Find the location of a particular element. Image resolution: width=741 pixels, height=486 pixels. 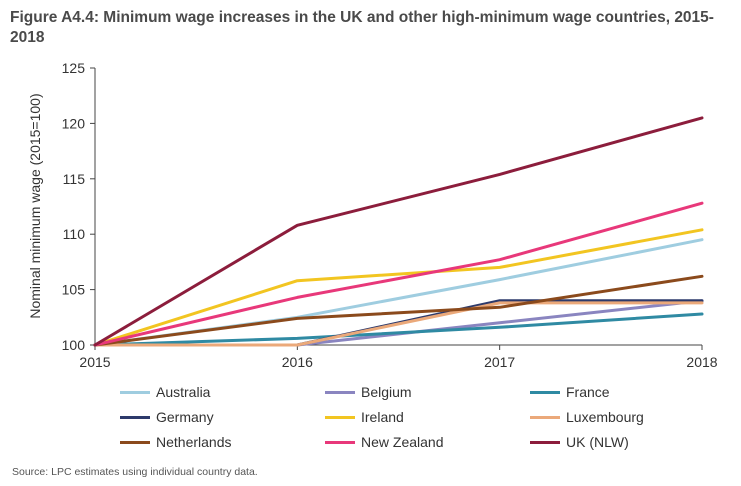

y-tick-label: 115 is located at coordinates (74, 179).